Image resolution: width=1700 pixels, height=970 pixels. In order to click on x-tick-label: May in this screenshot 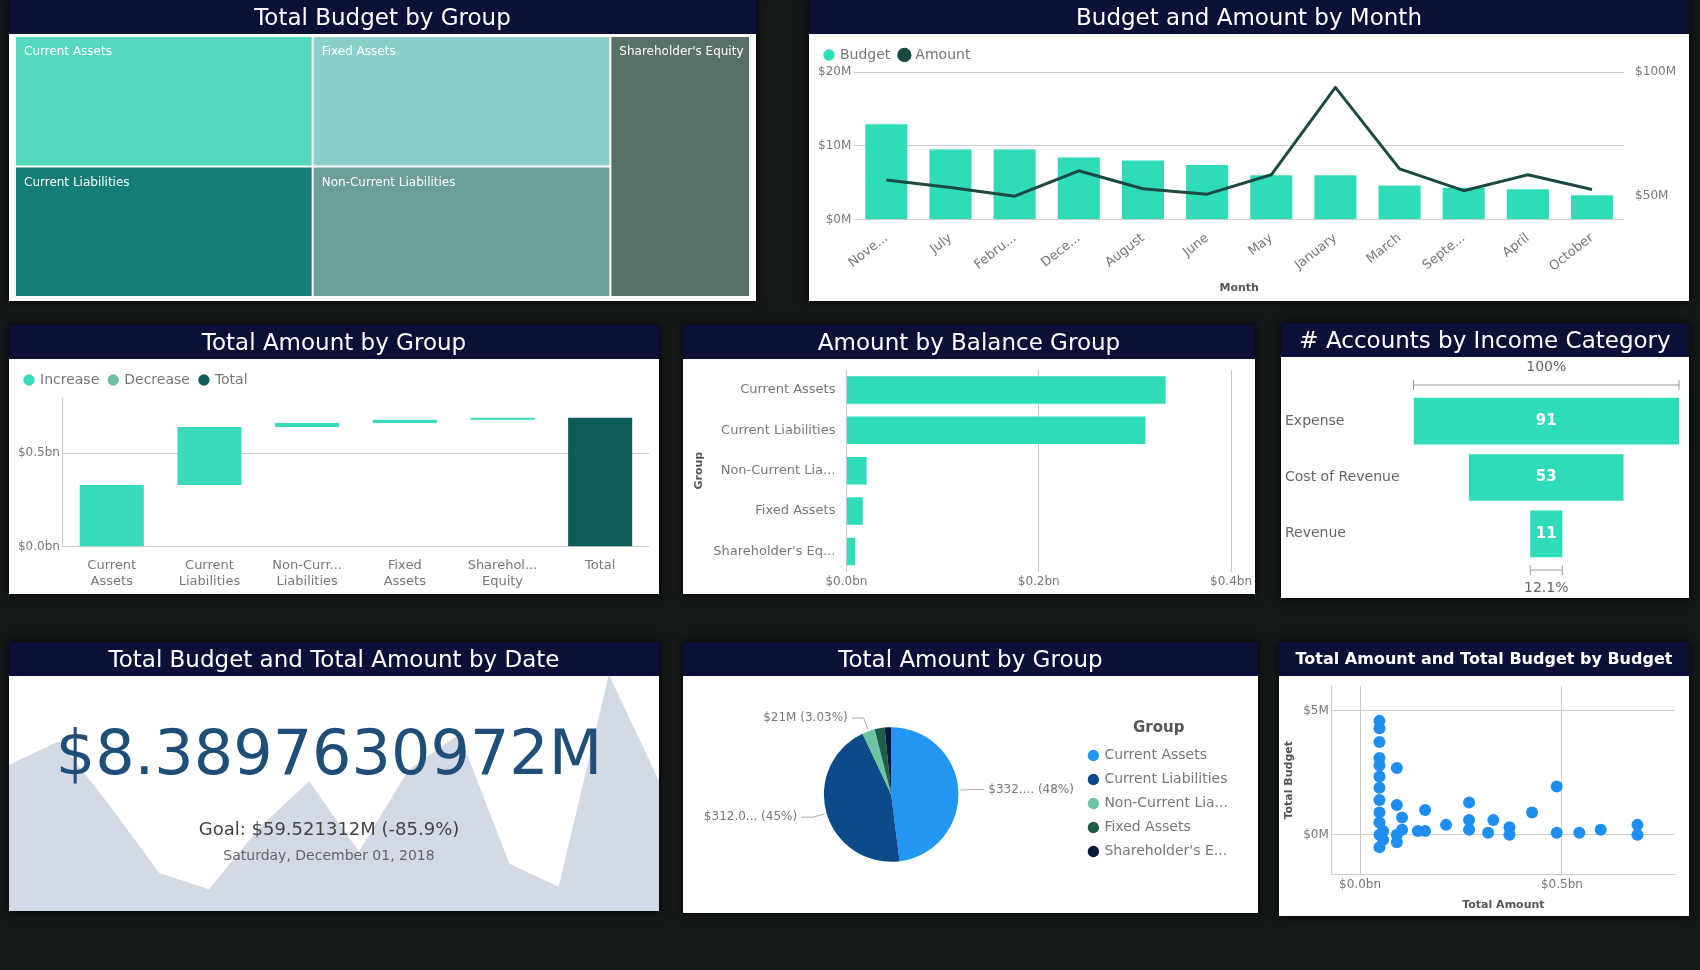, I will do `click(1260, 244)`.